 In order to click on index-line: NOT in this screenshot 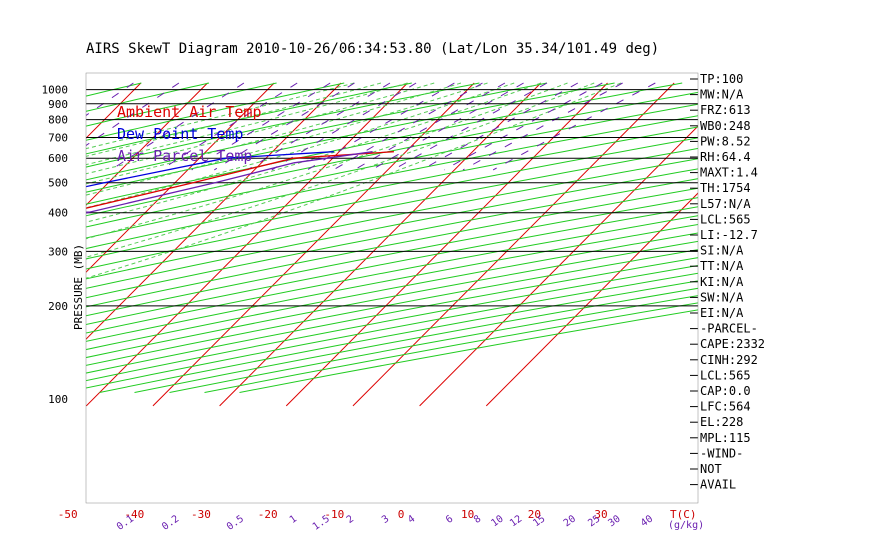, I will do `click(711, 469)`.